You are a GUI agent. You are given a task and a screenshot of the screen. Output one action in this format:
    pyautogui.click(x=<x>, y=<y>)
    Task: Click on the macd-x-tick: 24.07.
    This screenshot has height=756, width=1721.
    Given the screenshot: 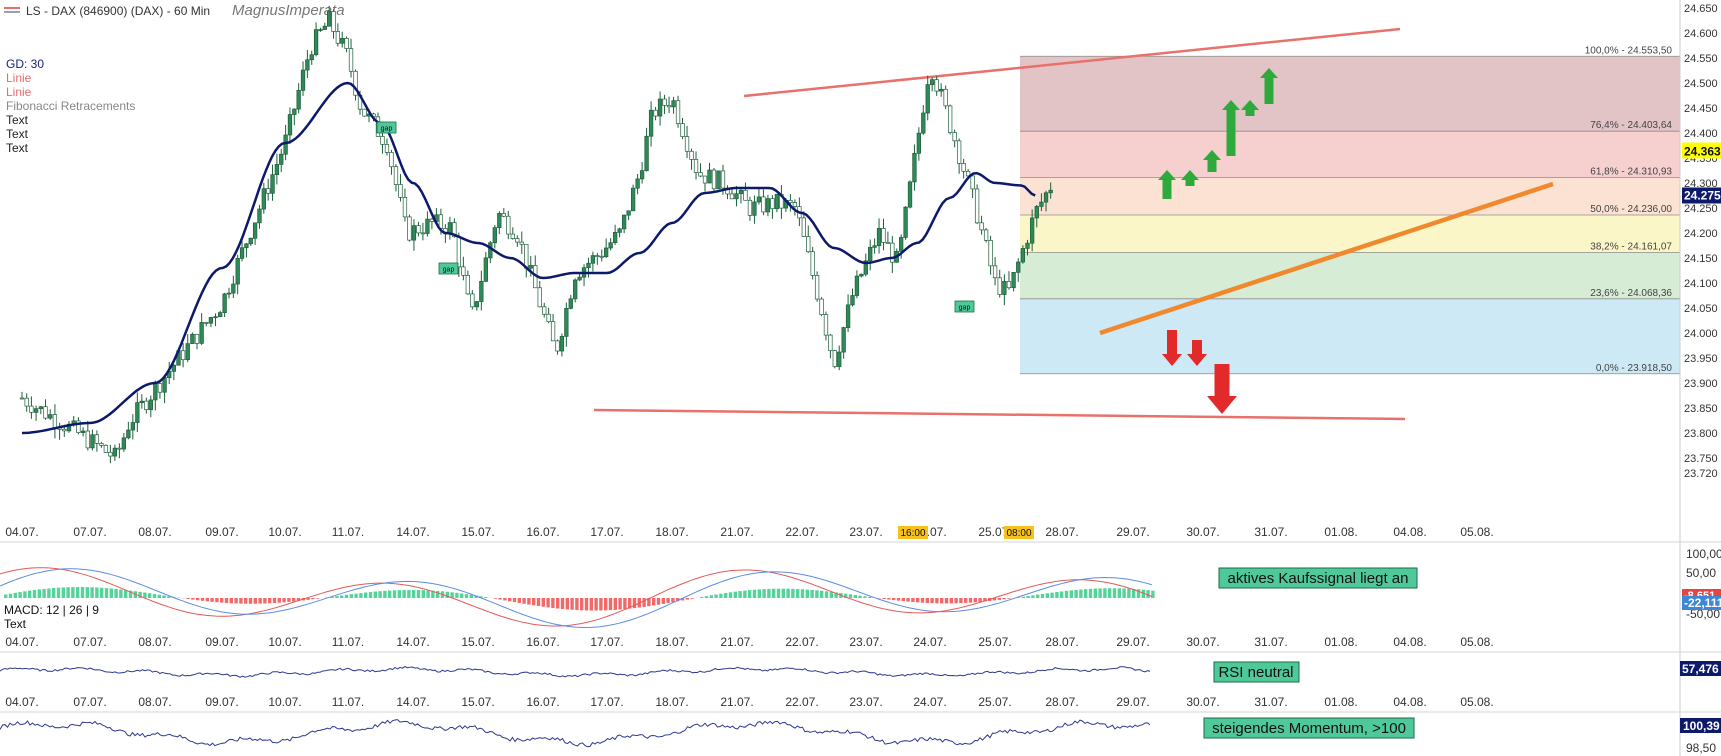 What is the action you would take?
    pyautogui.click(x=929, y=642)
    